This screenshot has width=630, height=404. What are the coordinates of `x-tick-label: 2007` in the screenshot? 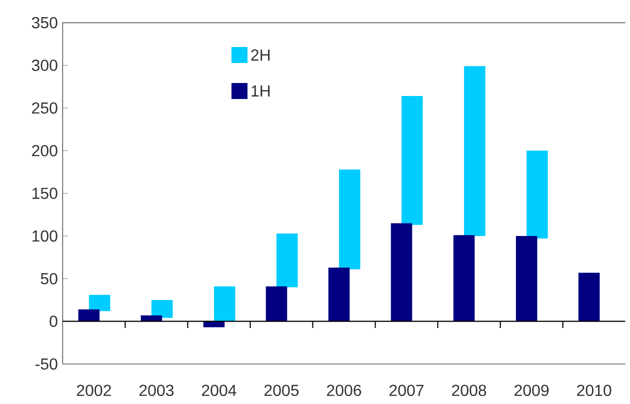 It's located at (407, 390).